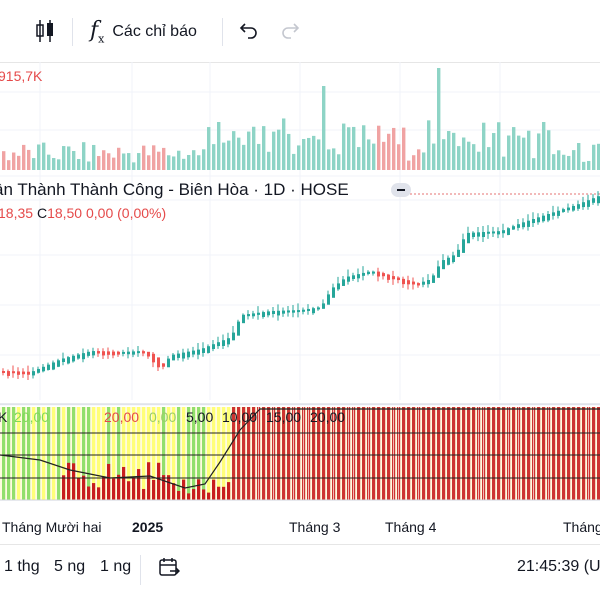 Image resolution: width=600 pixels, height=601 pixels. I want to click on ohlc-prefix: 18,35, so click(17, 213).